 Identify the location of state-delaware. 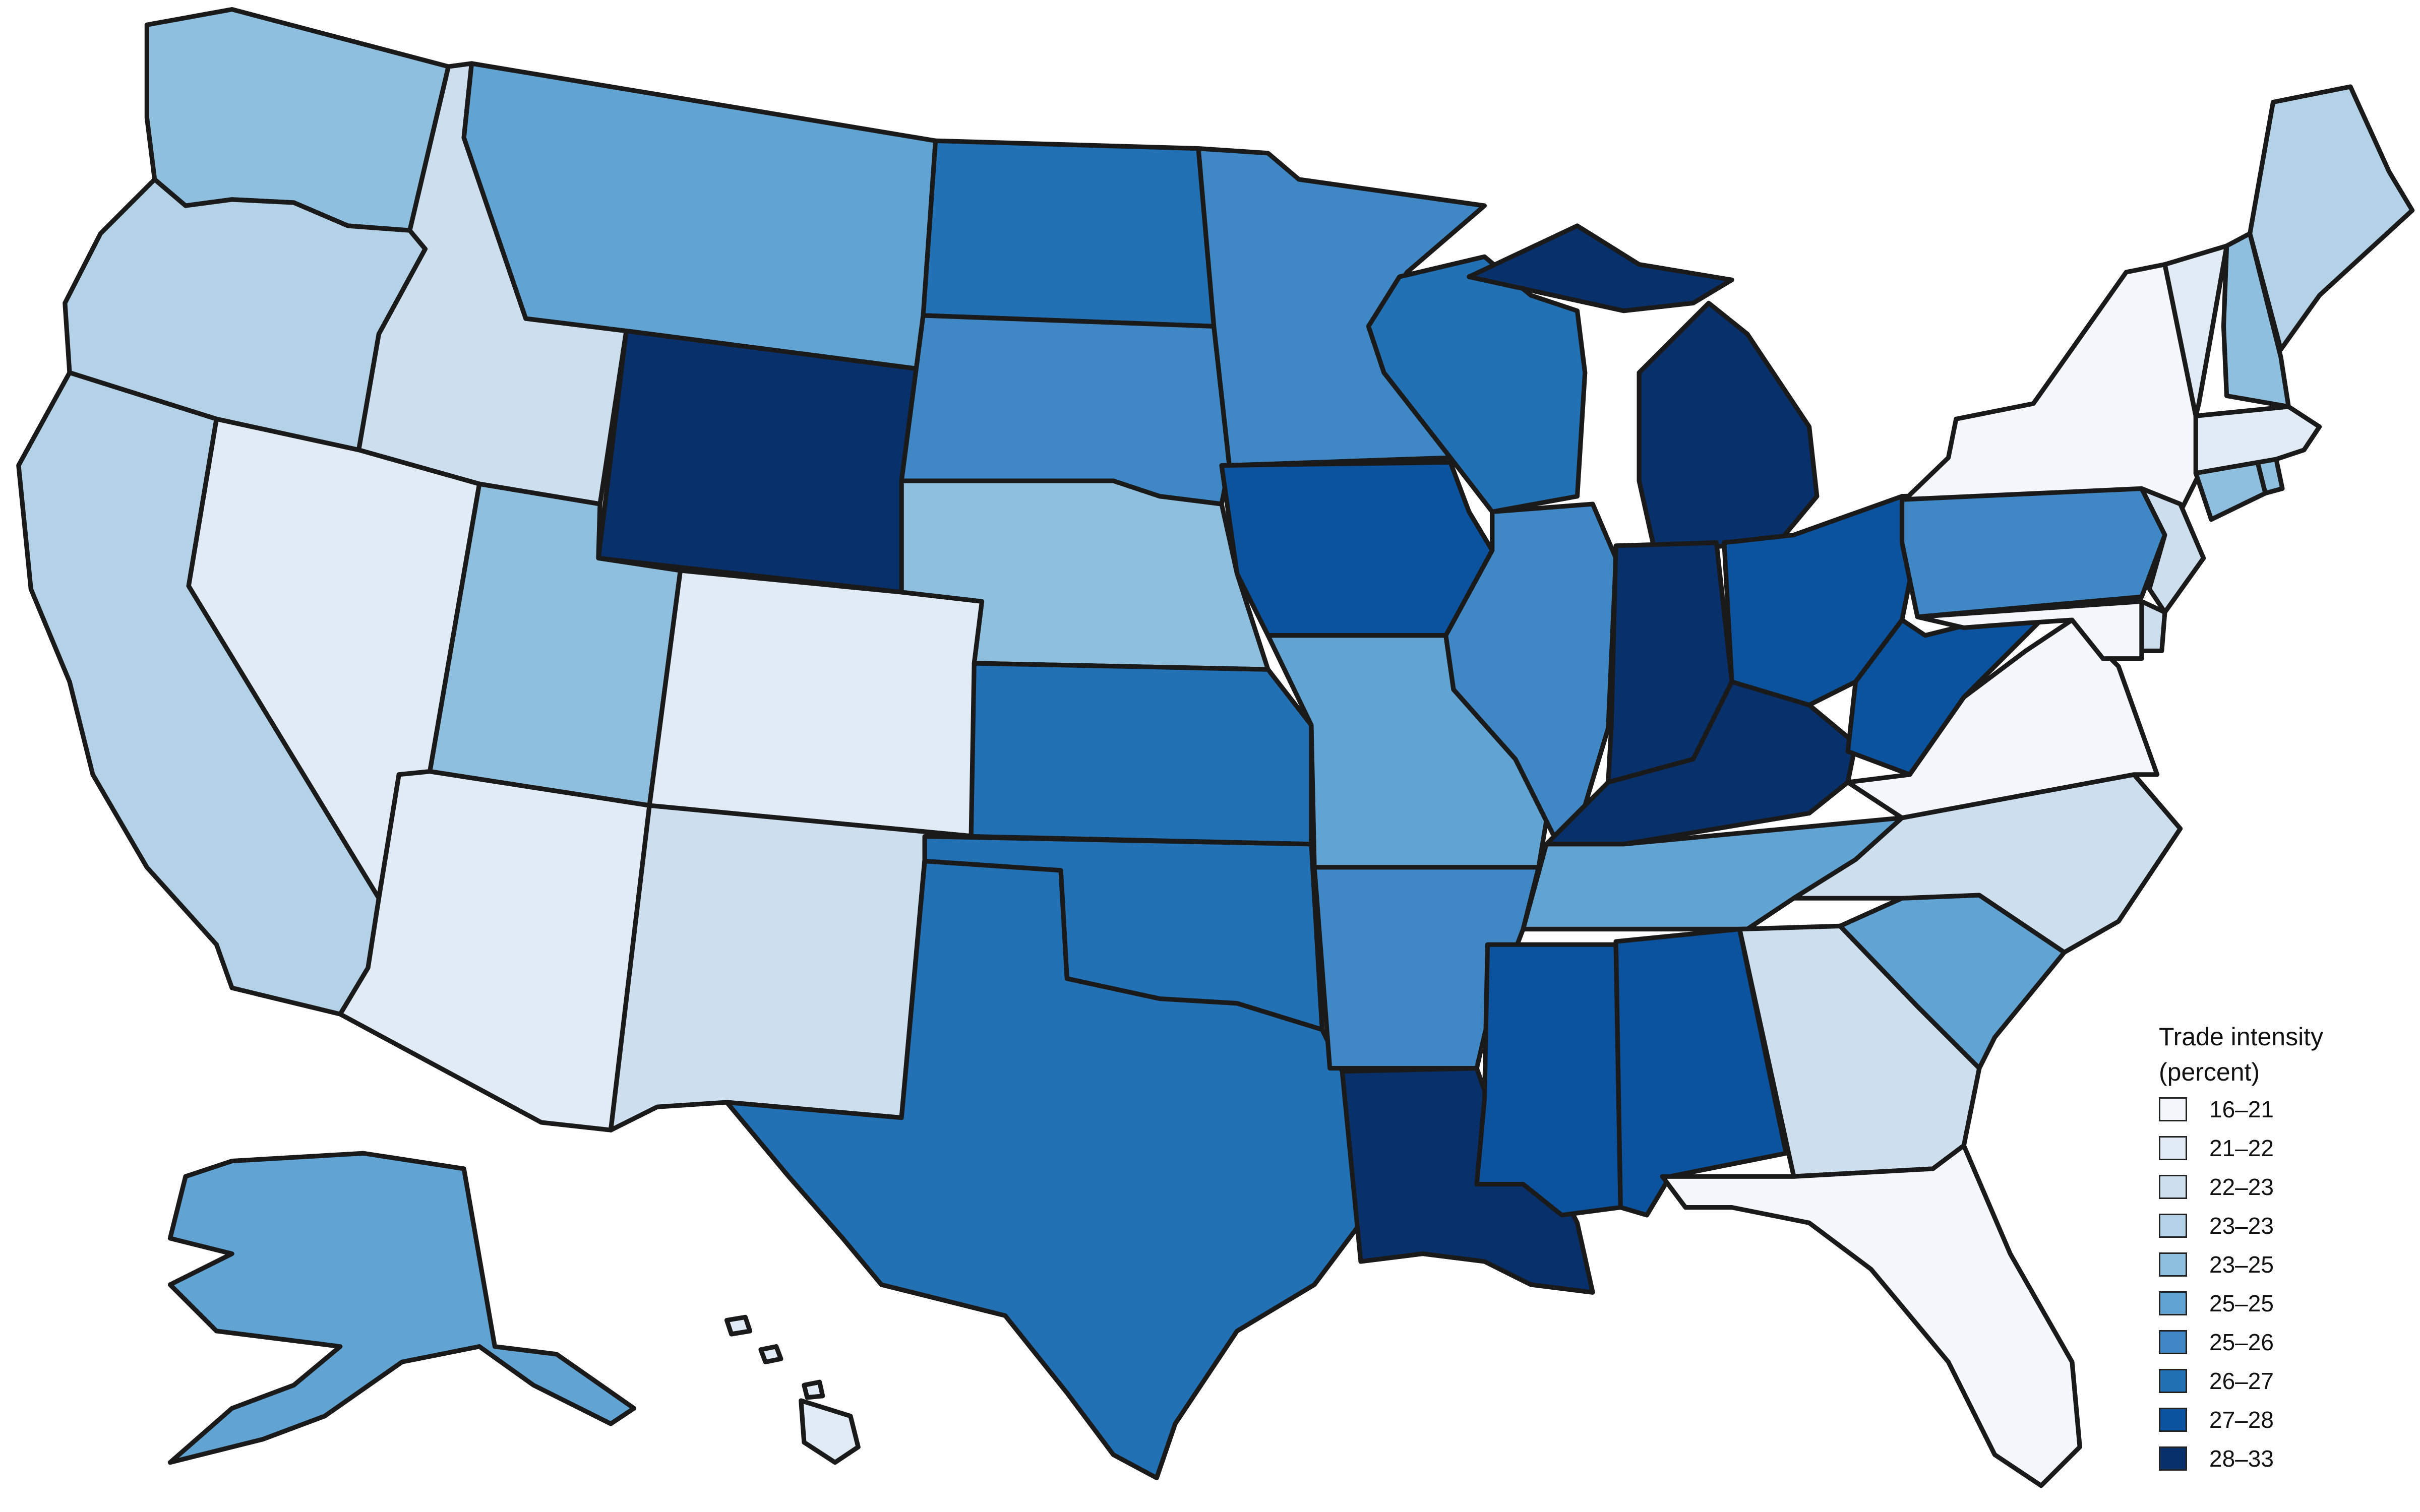
(2153, 626).